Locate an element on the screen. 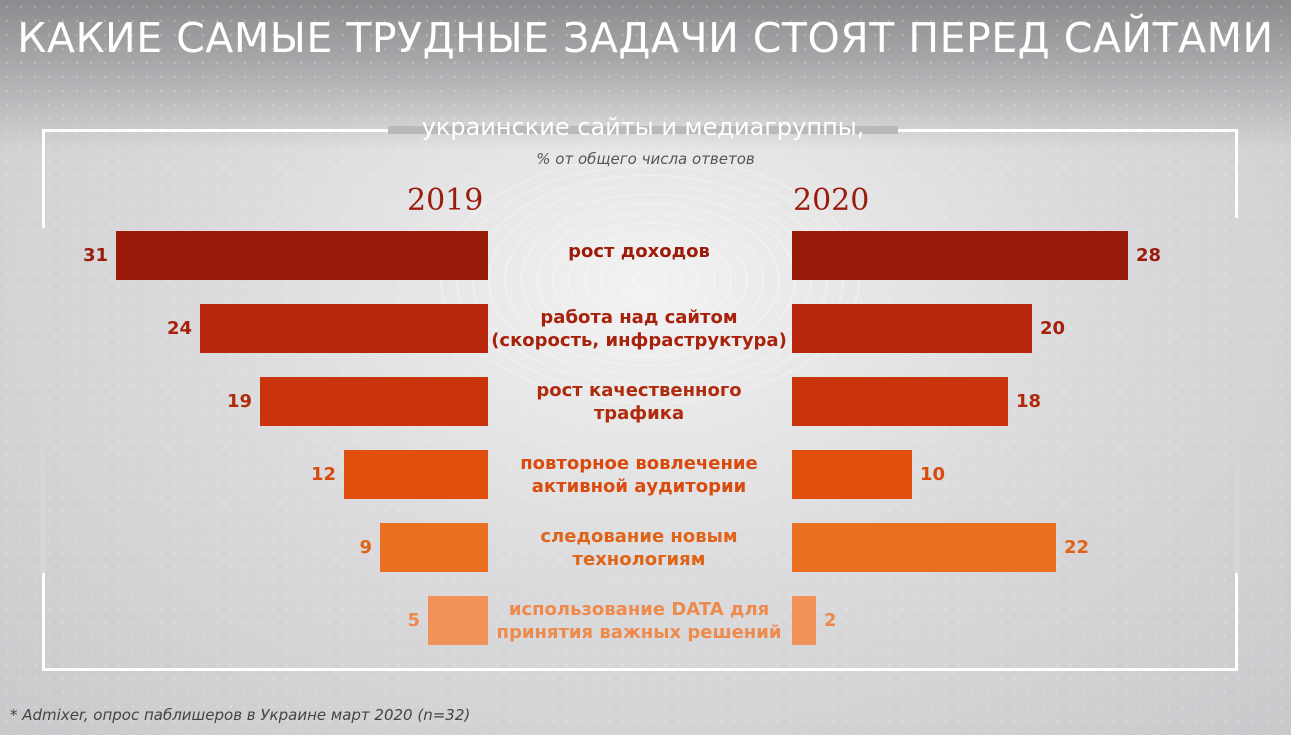  category-label-line: рост доходов is located at coordinates (639, 251).